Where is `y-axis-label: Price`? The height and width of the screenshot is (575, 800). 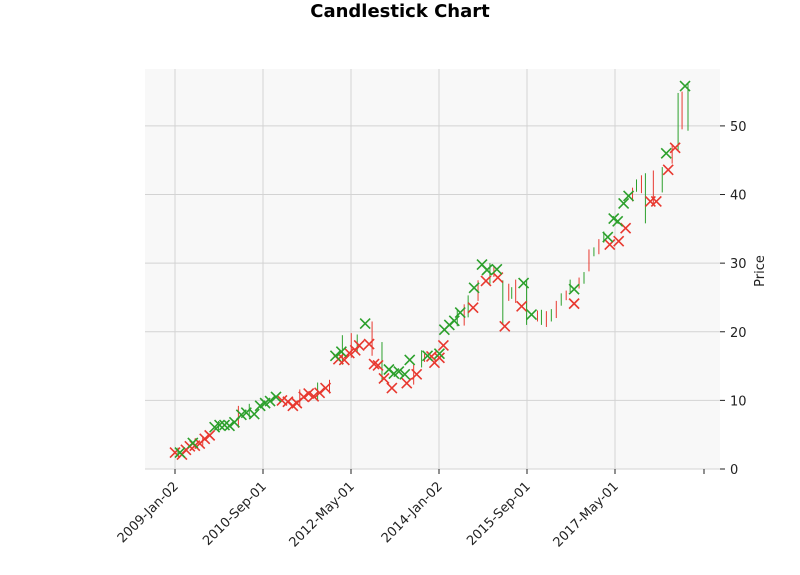 y-axis-label: Price is located at coordinates (760, 271).